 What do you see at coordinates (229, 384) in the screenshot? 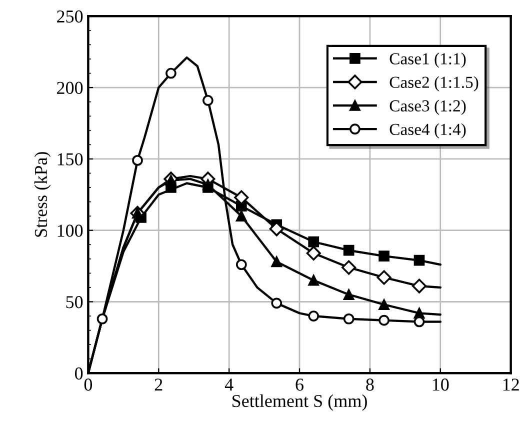
I see `x-tick-label: 4` at bounding box center [229, 384].